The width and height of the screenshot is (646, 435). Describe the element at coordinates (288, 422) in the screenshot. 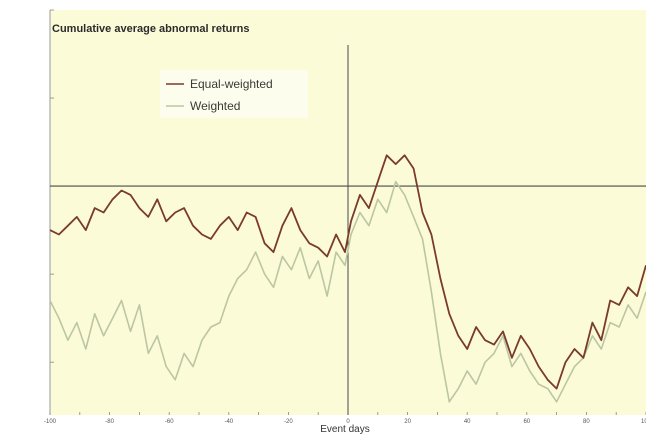

I see `x-tick-label: -20` at that location.